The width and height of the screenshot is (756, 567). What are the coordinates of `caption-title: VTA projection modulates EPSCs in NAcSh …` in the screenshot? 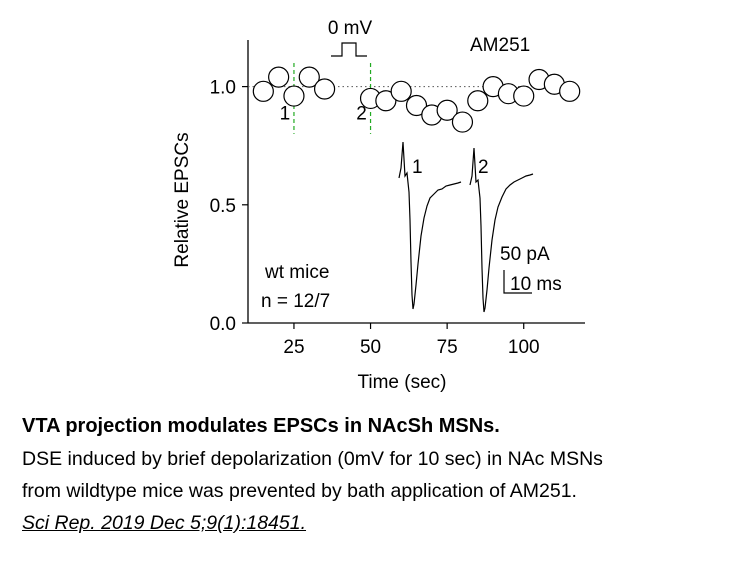 It's located at (261, 426).